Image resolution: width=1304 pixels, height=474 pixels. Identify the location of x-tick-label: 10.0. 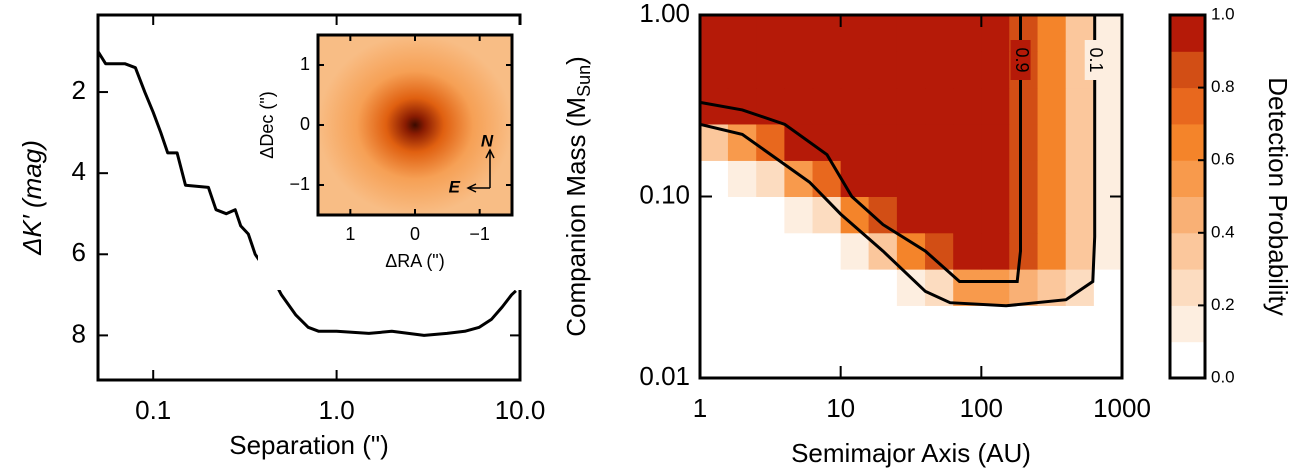
(520, 410).